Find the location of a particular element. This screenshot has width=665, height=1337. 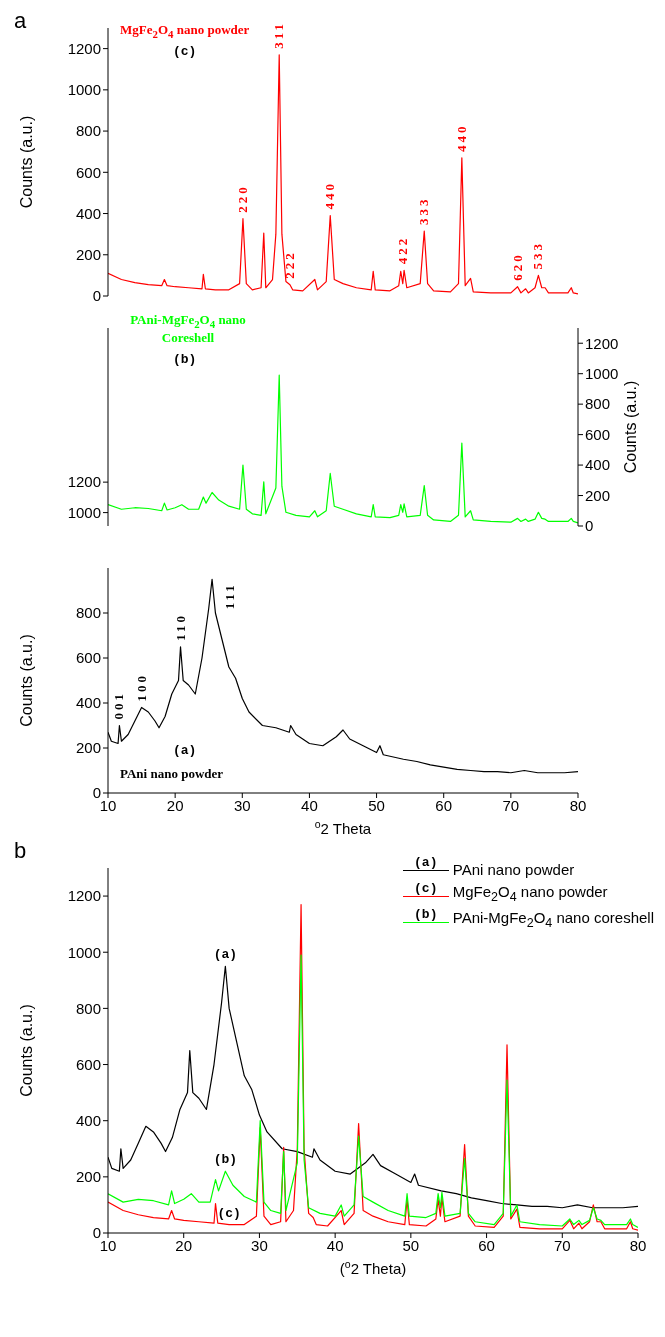

annotation: 110 is located at coordinates (180, 626).